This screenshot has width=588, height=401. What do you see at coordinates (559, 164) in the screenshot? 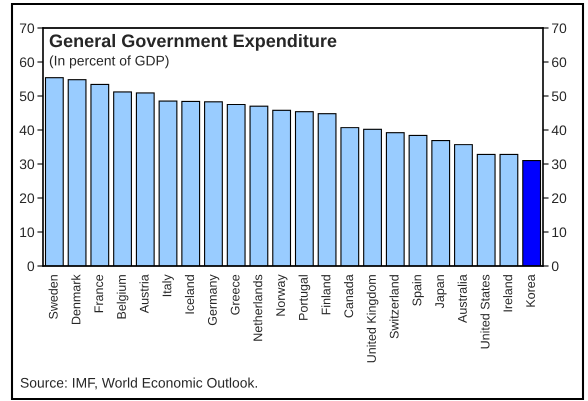
I see `y2-tick-label: 30` at bounding box center [559, 164].